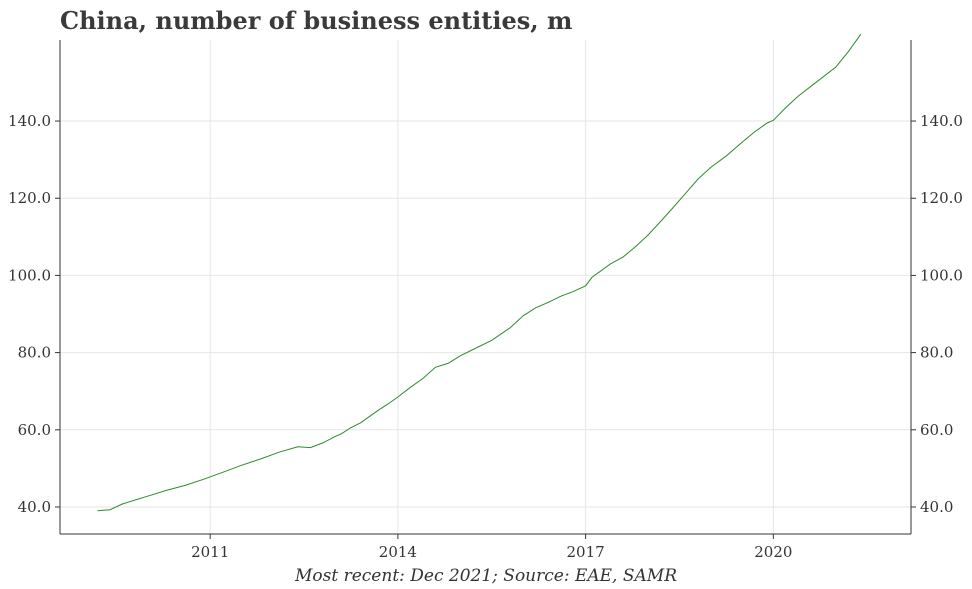  Describe the element at coordinates (936, 507) in the screenshot. I see `y-tick-label-right: 40.0` at that location.